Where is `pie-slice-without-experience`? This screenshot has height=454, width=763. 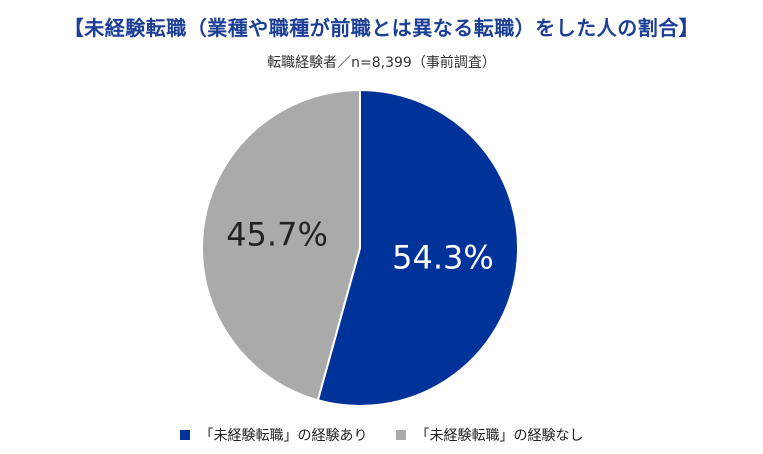
pie-slice-without-experience is located at coordinates (281, 245).